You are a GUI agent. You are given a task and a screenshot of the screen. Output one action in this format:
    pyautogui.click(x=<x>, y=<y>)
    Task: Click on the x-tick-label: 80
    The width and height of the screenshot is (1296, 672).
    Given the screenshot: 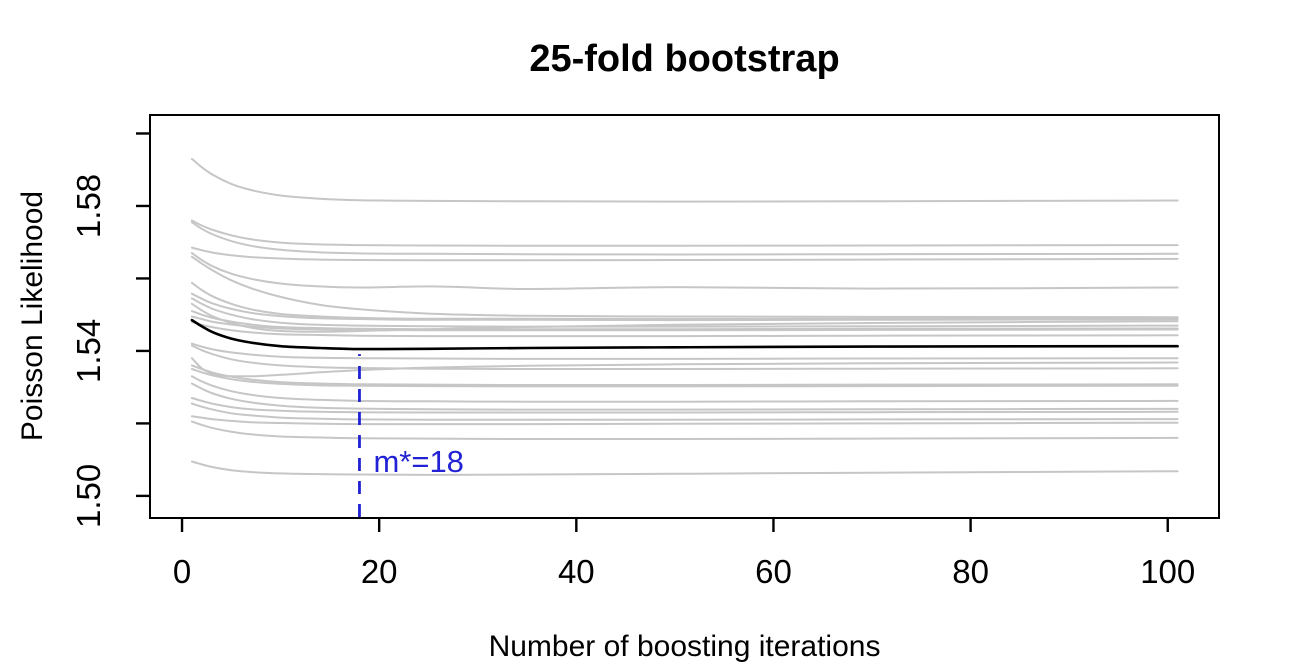 What is the action you would take?
    pyautogui.click(x=970, y=571)
    